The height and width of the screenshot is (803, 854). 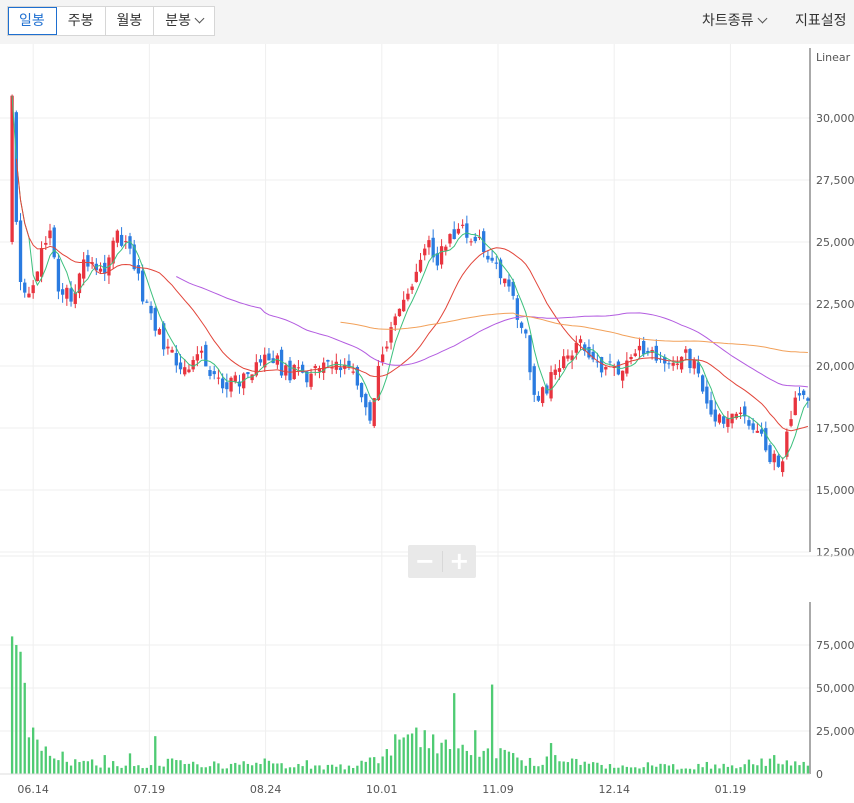 What do you see at coordinates (835, 242) in the screenshot?
I see `price-tick-label: 25,000` at bounding box center [835, 242].